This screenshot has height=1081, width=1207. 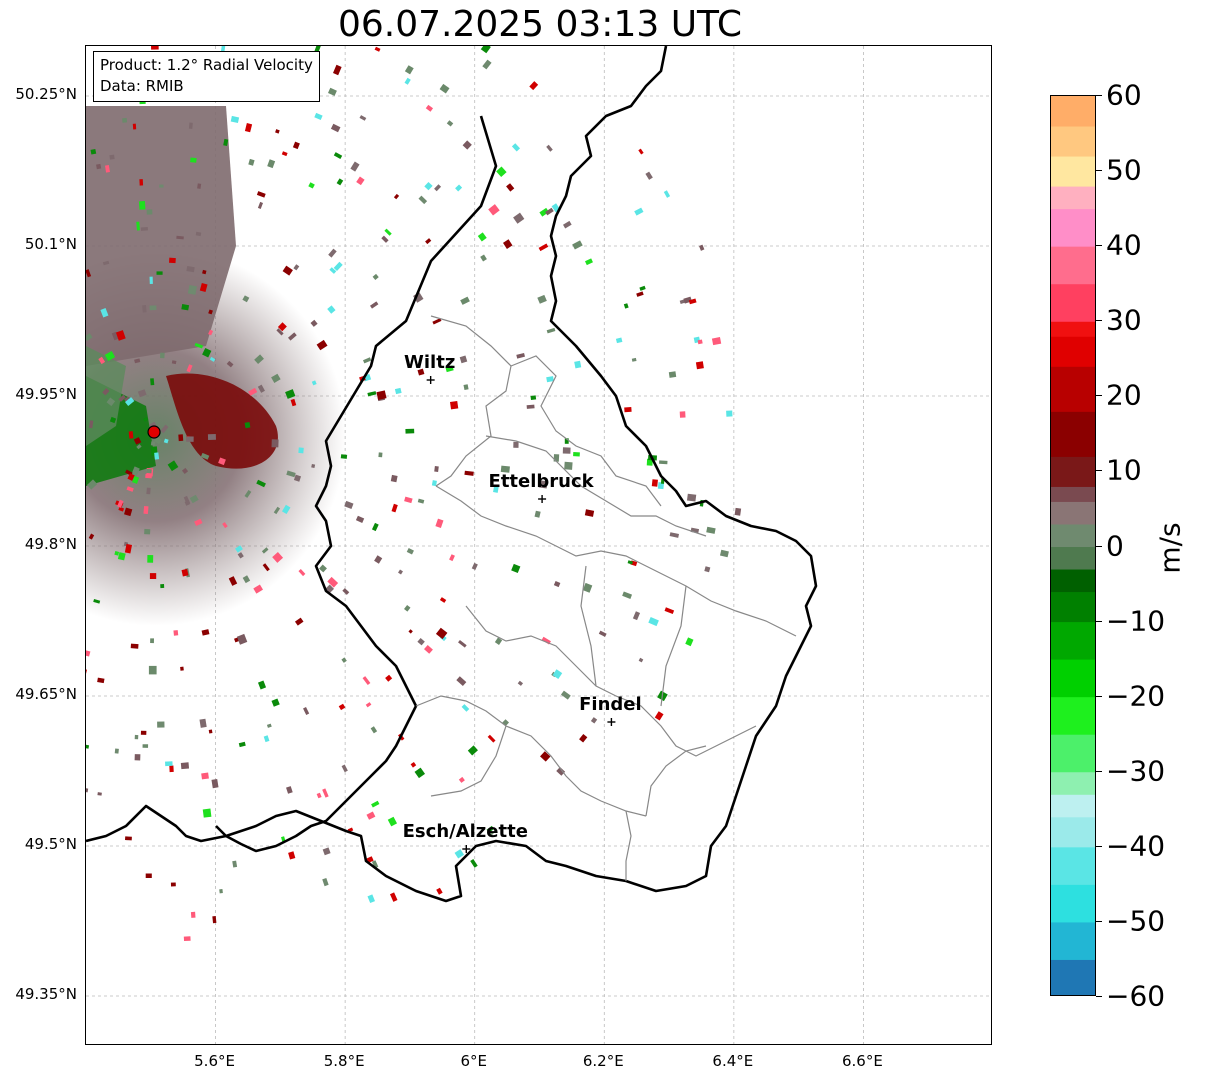 I want to click on colorbar-swatches, so click(x=1073, y=546).